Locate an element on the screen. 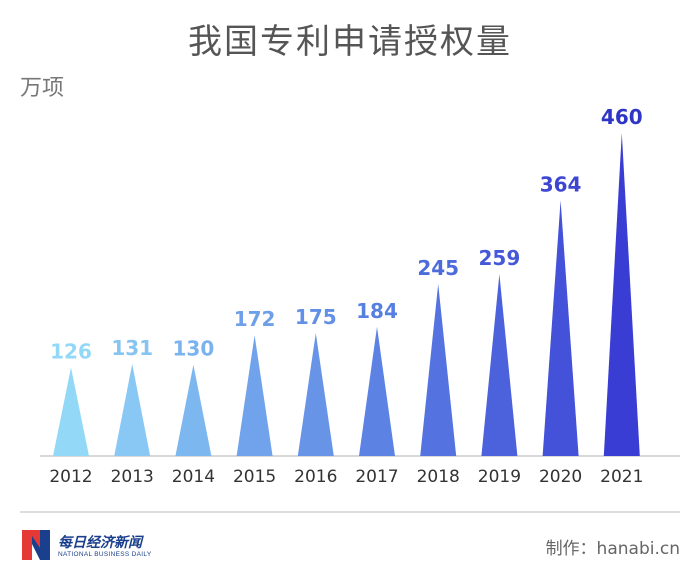 This screenshot has width=700, height=576. x-tick-label-2013: 2013 is located at coordinates (132, 477).